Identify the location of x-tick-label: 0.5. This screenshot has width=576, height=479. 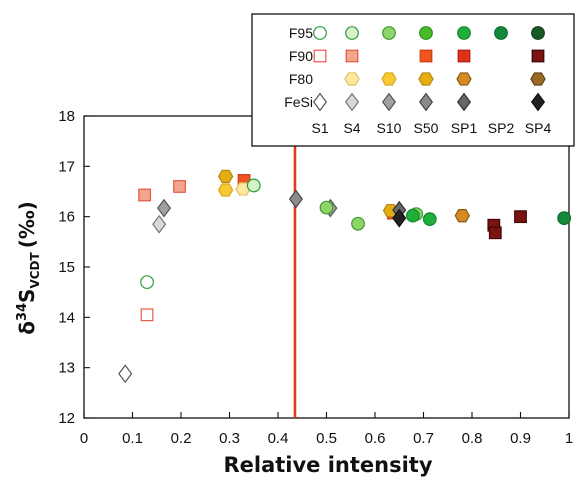
(326, 438).